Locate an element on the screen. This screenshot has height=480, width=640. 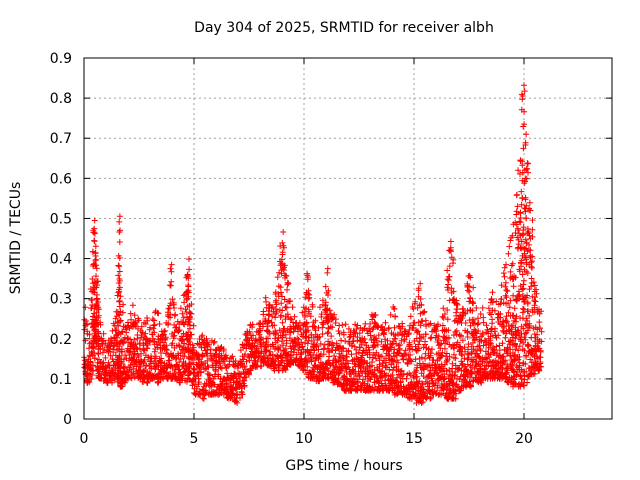
y-tick-label: 0.3 is located at coordinates (61, 300).